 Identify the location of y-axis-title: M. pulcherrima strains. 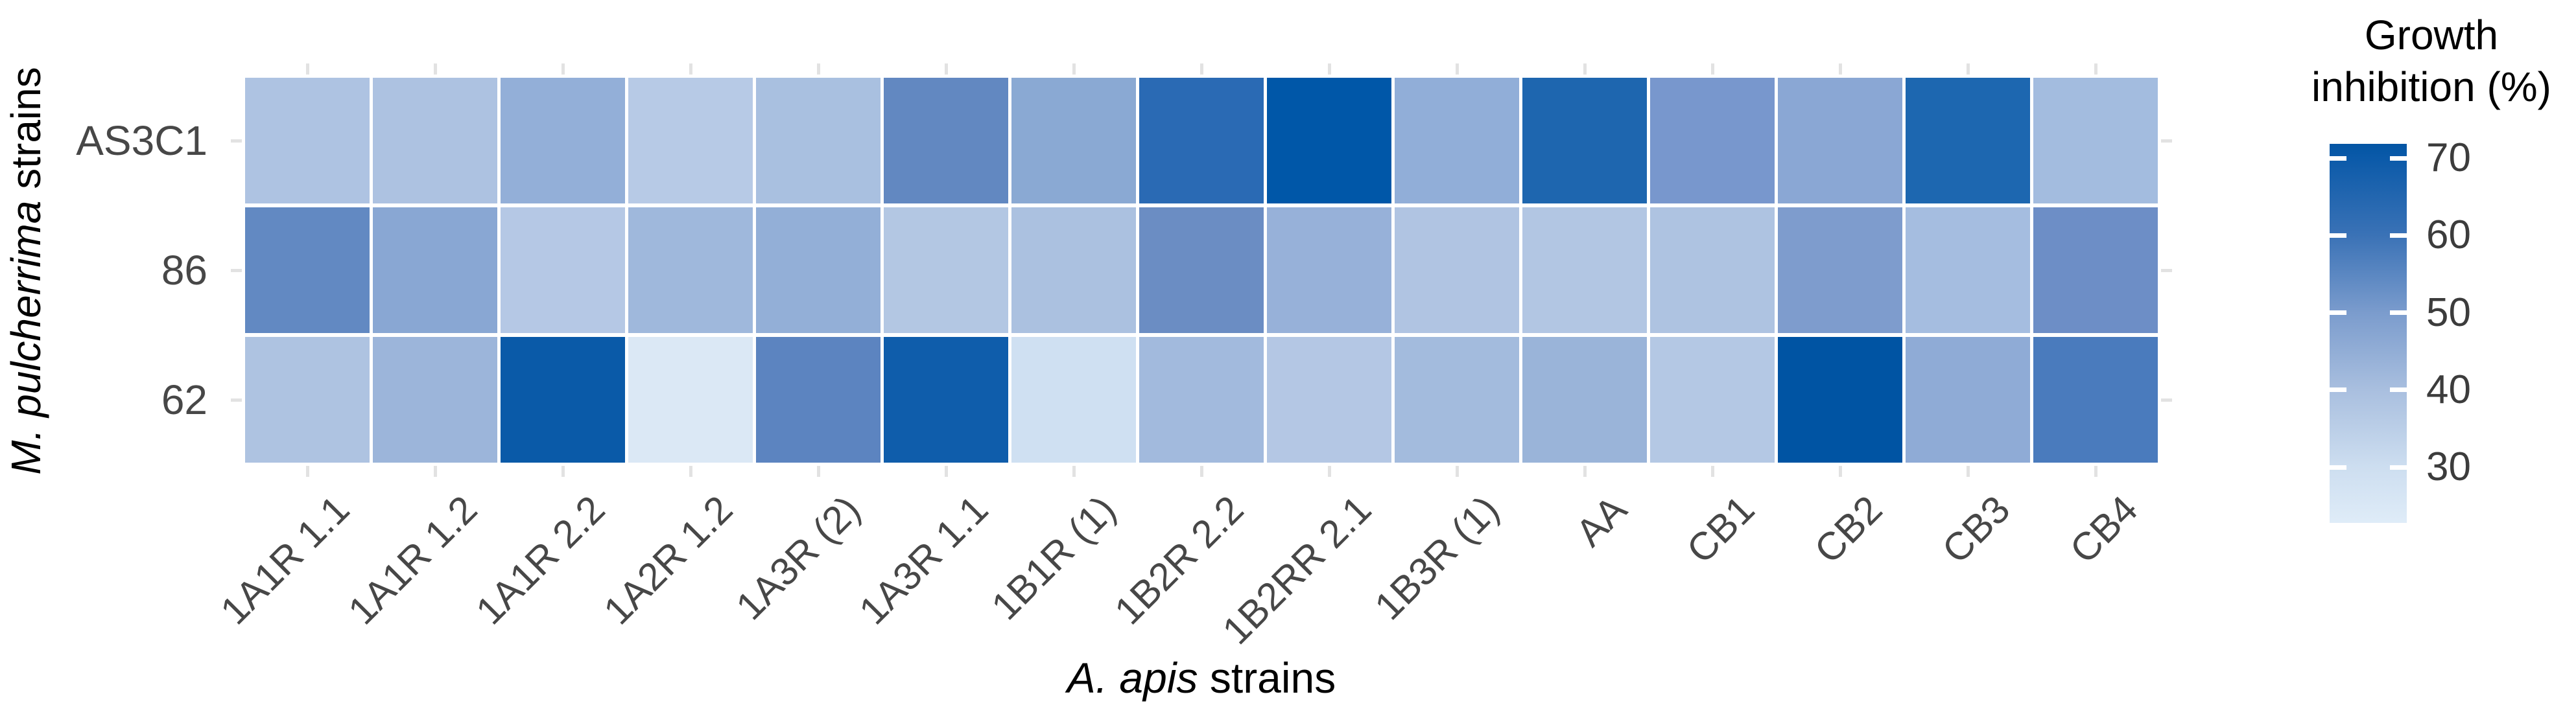
(26, 362).